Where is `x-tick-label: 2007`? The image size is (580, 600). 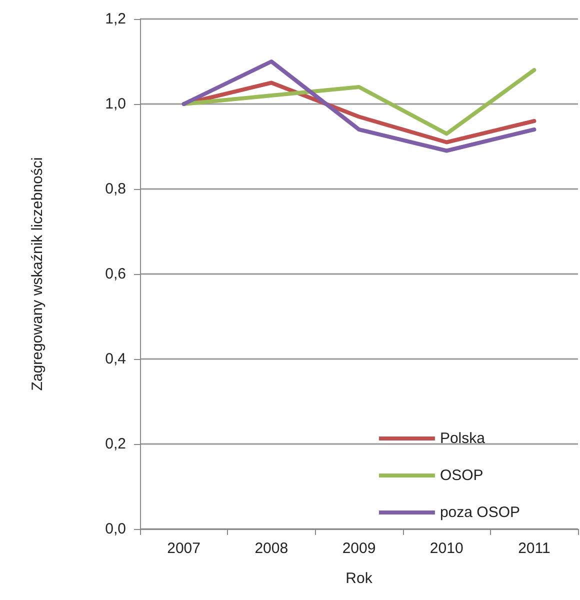 x-tick-label: 2007 is located at coordinates (183, 548).